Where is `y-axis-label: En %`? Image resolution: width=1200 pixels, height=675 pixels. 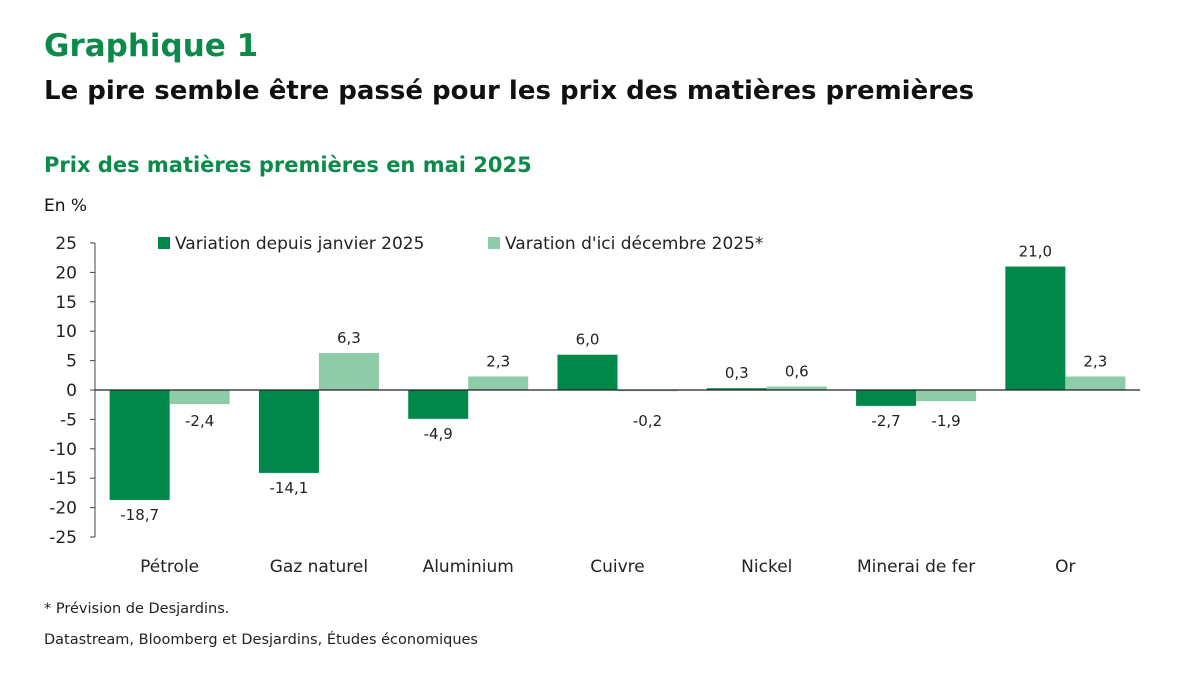
y-axis-label: En % is located at coordinates (66, 206).